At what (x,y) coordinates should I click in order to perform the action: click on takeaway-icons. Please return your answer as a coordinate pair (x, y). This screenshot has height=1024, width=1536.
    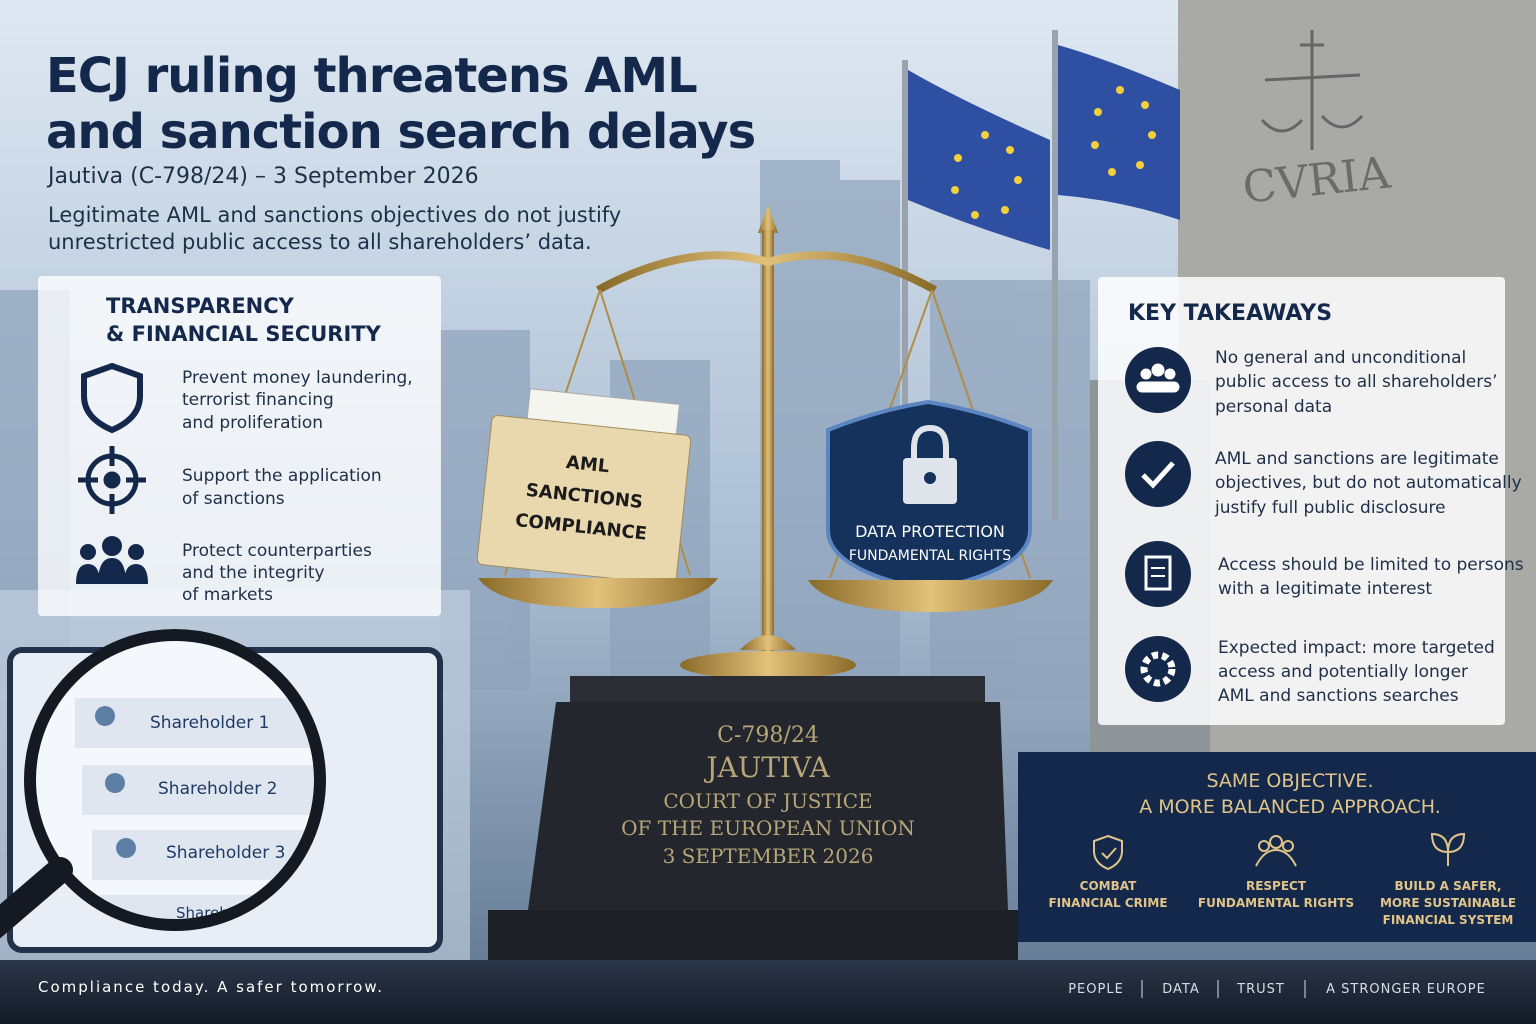
    Looking at the image, I should click on (1158, 524).